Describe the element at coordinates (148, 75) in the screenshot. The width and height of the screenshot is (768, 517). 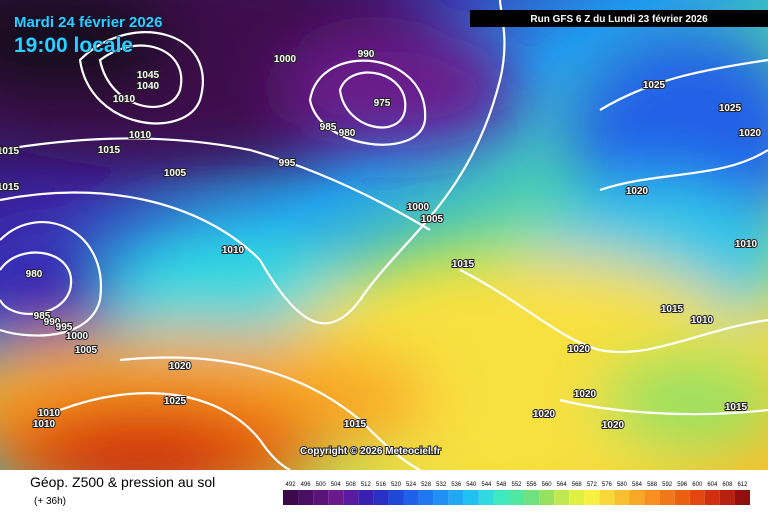
I see `isobar-label: 1045` at that location.